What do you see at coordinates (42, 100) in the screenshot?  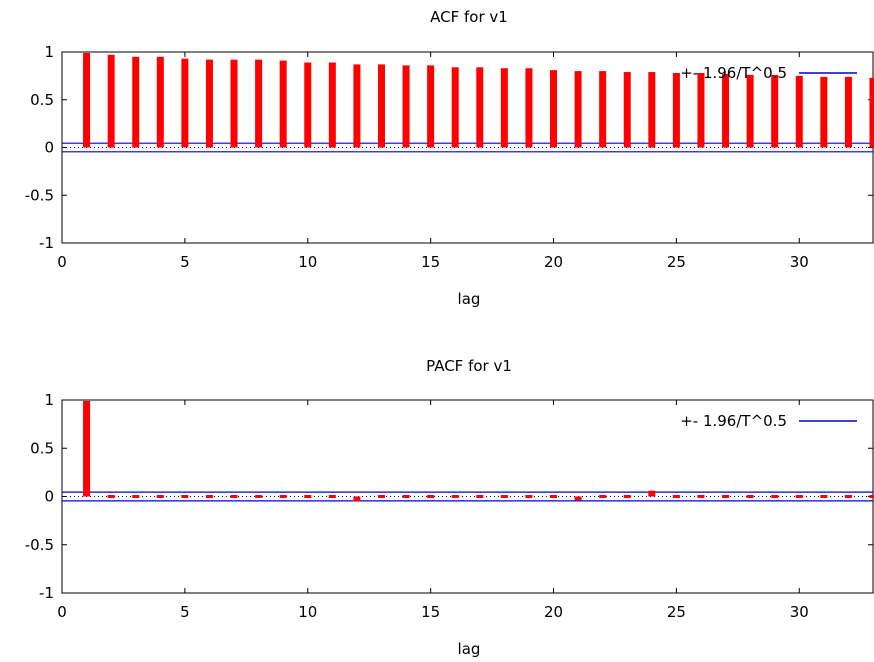 I see `acf-ytick-label: 0.5` at bounding box center [42, 100].